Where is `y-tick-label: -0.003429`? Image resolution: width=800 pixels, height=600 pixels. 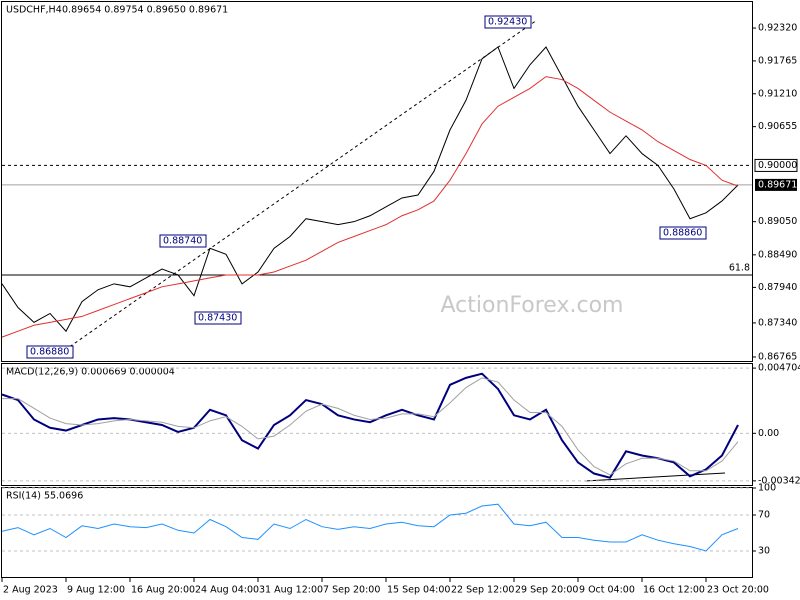 y-tick-label: -0.003429 is located at coordinates (779, 480).